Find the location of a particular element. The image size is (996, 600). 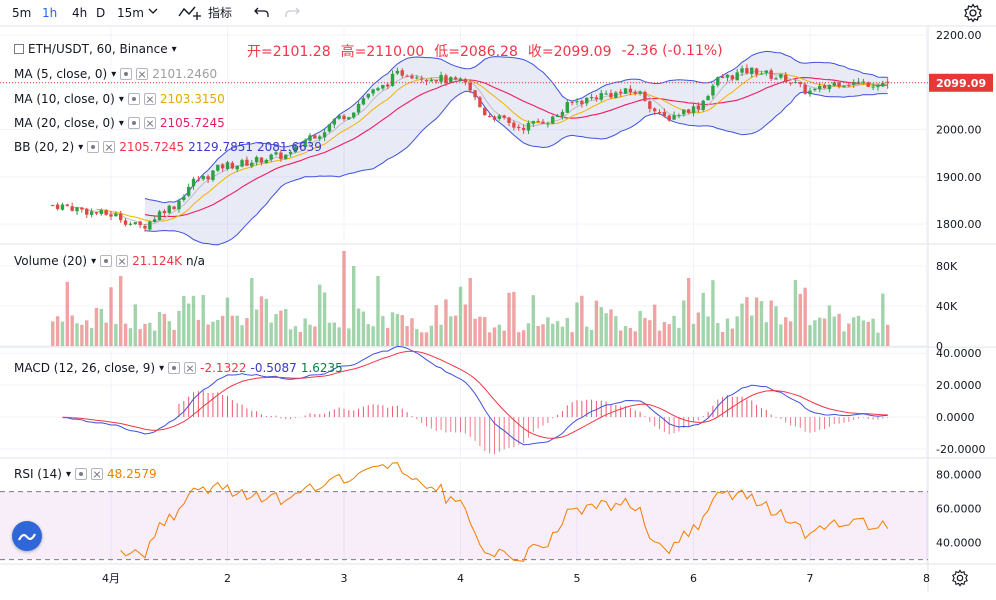

change-value: -2.36 (-0.11%) is located at coordinates (672, 51).